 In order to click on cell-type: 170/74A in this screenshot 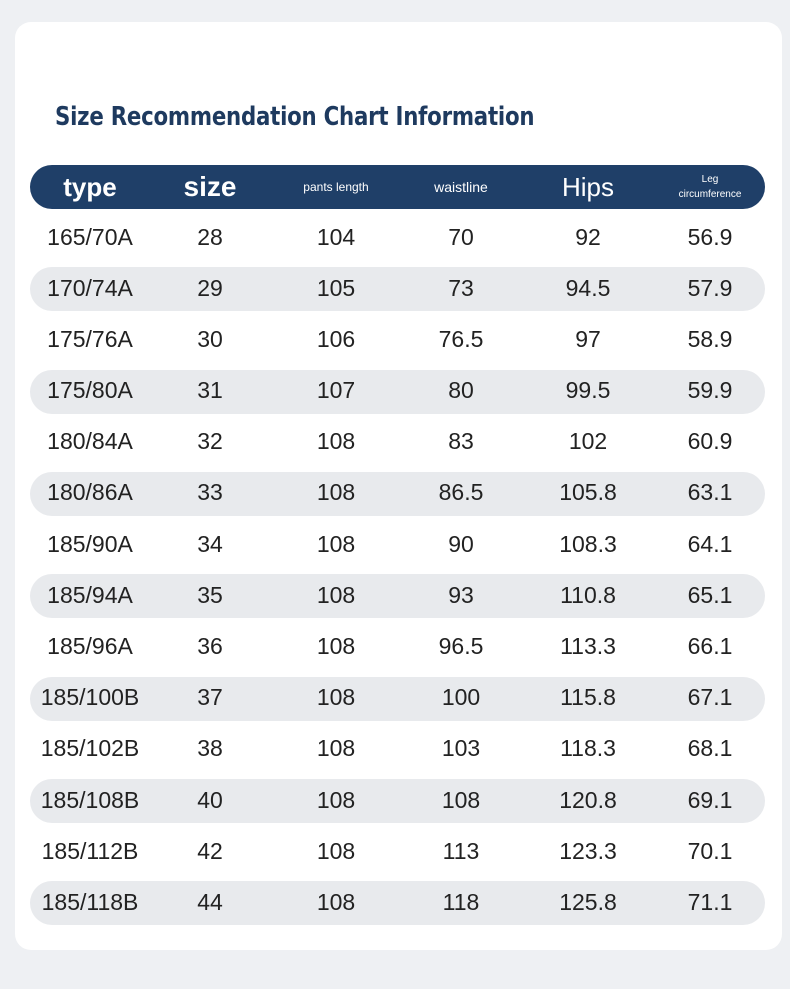, I will do `click(90, 287)`.